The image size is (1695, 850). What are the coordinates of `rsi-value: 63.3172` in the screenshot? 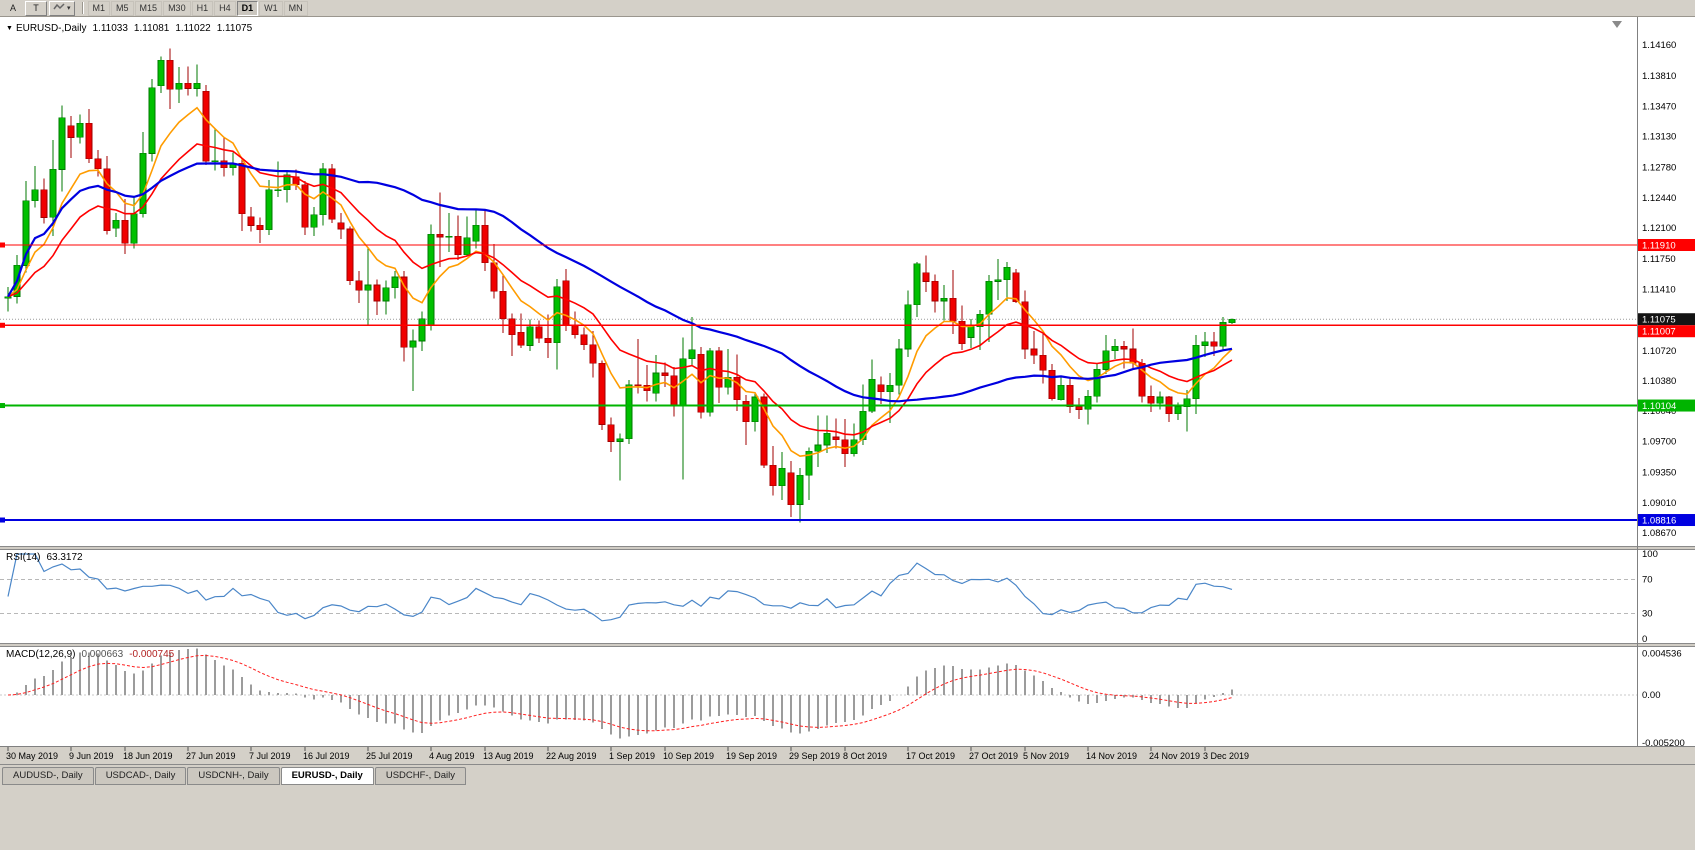 It's located at (64, 557).